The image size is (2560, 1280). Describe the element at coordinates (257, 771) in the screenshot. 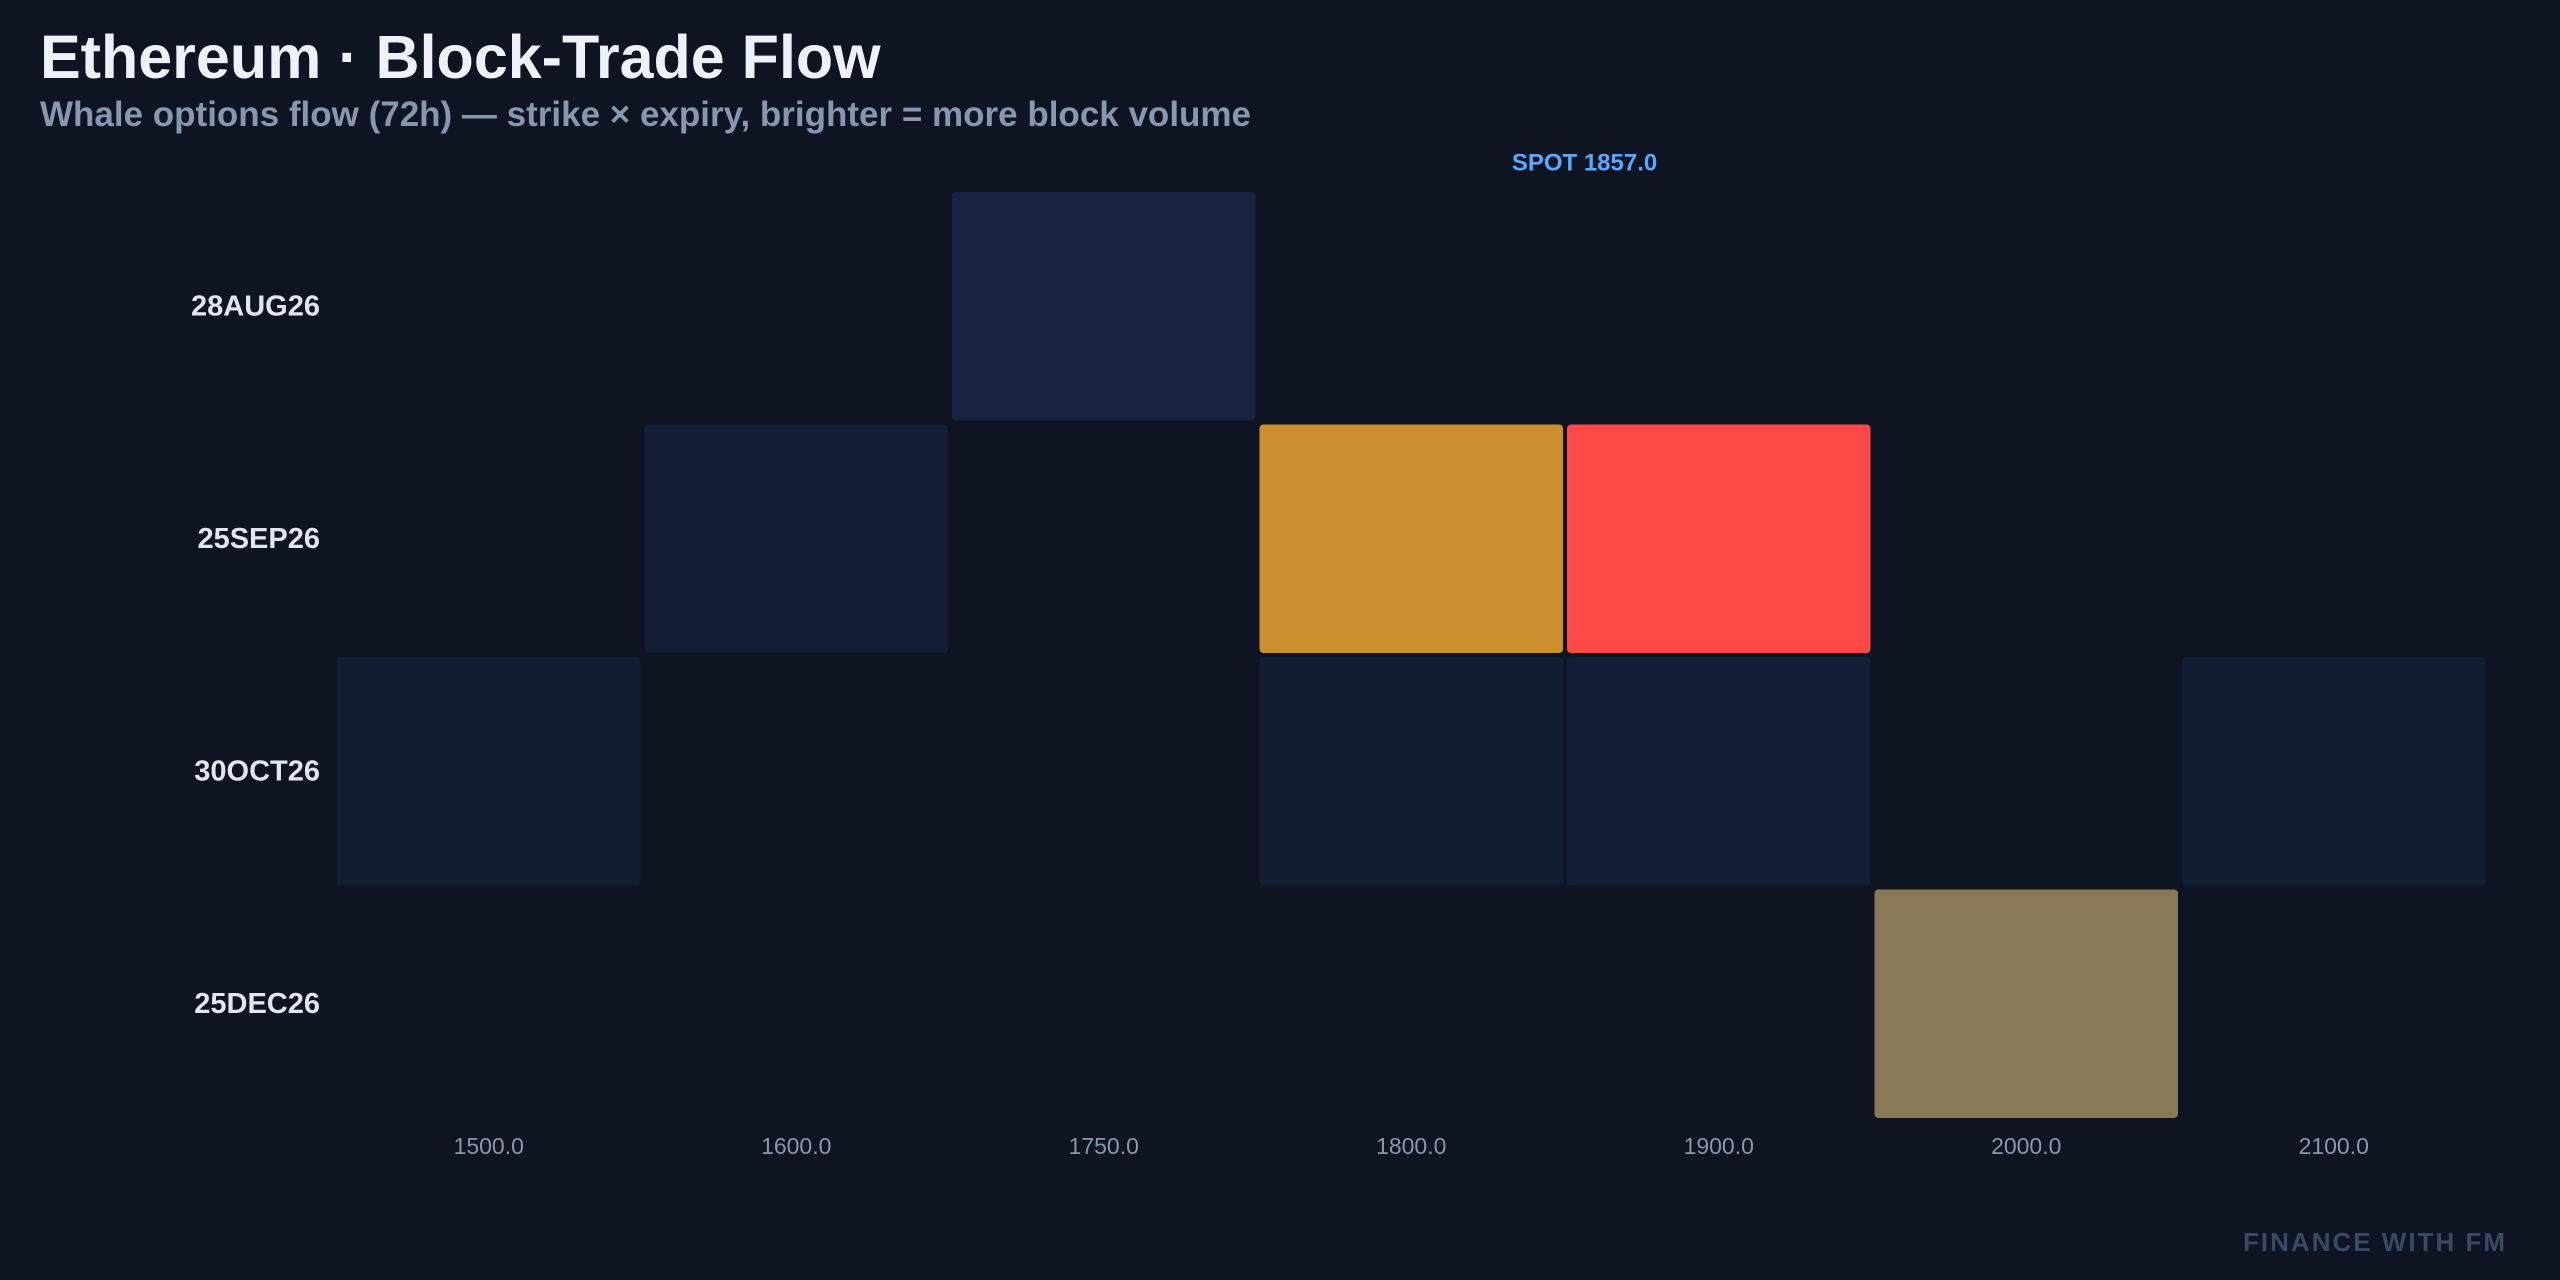

I see `expiry-label: 30OCT26` at that location.